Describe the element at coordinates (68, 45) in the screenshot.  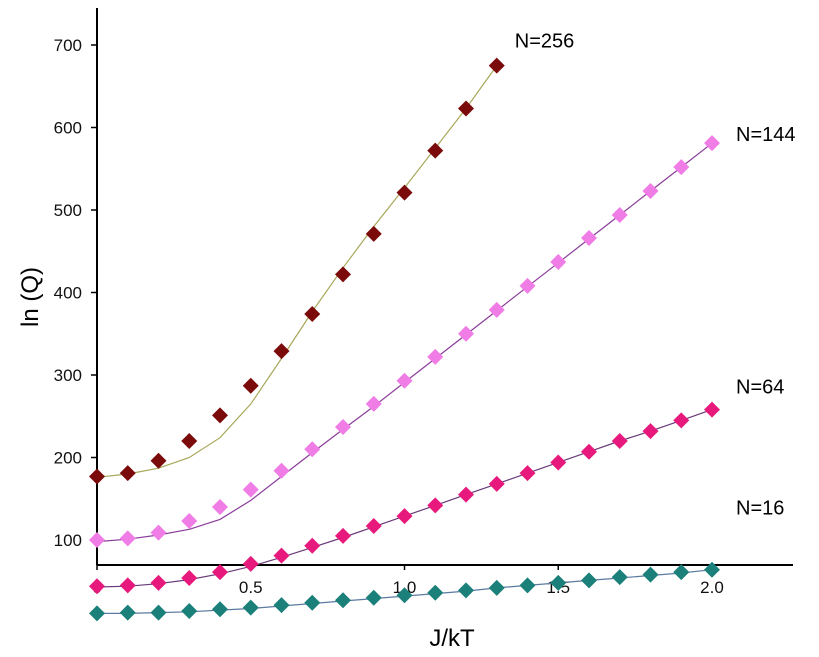
I see `y-tick-label: 700` at that location.